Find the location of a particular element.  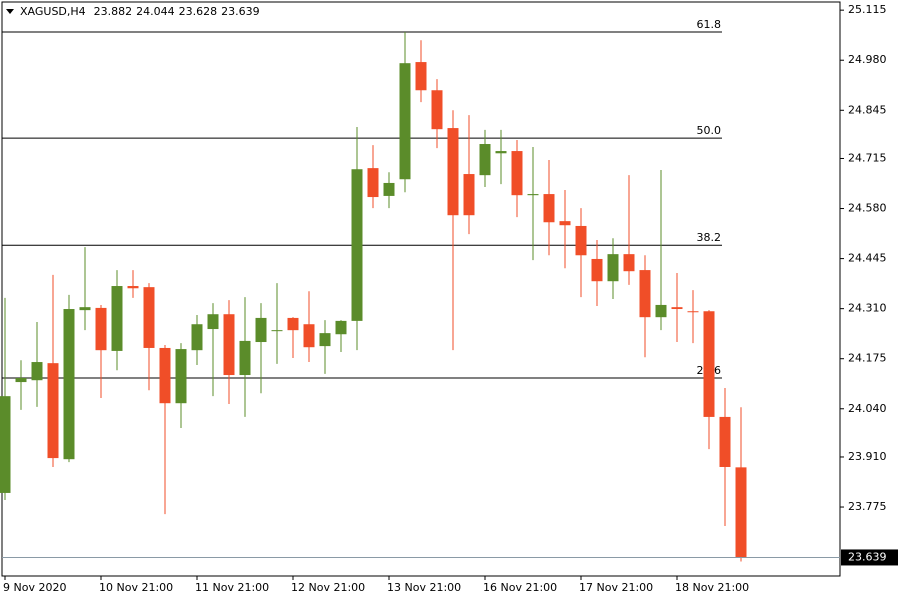

price-label: 23.639 is located at coordinates (867, 556).